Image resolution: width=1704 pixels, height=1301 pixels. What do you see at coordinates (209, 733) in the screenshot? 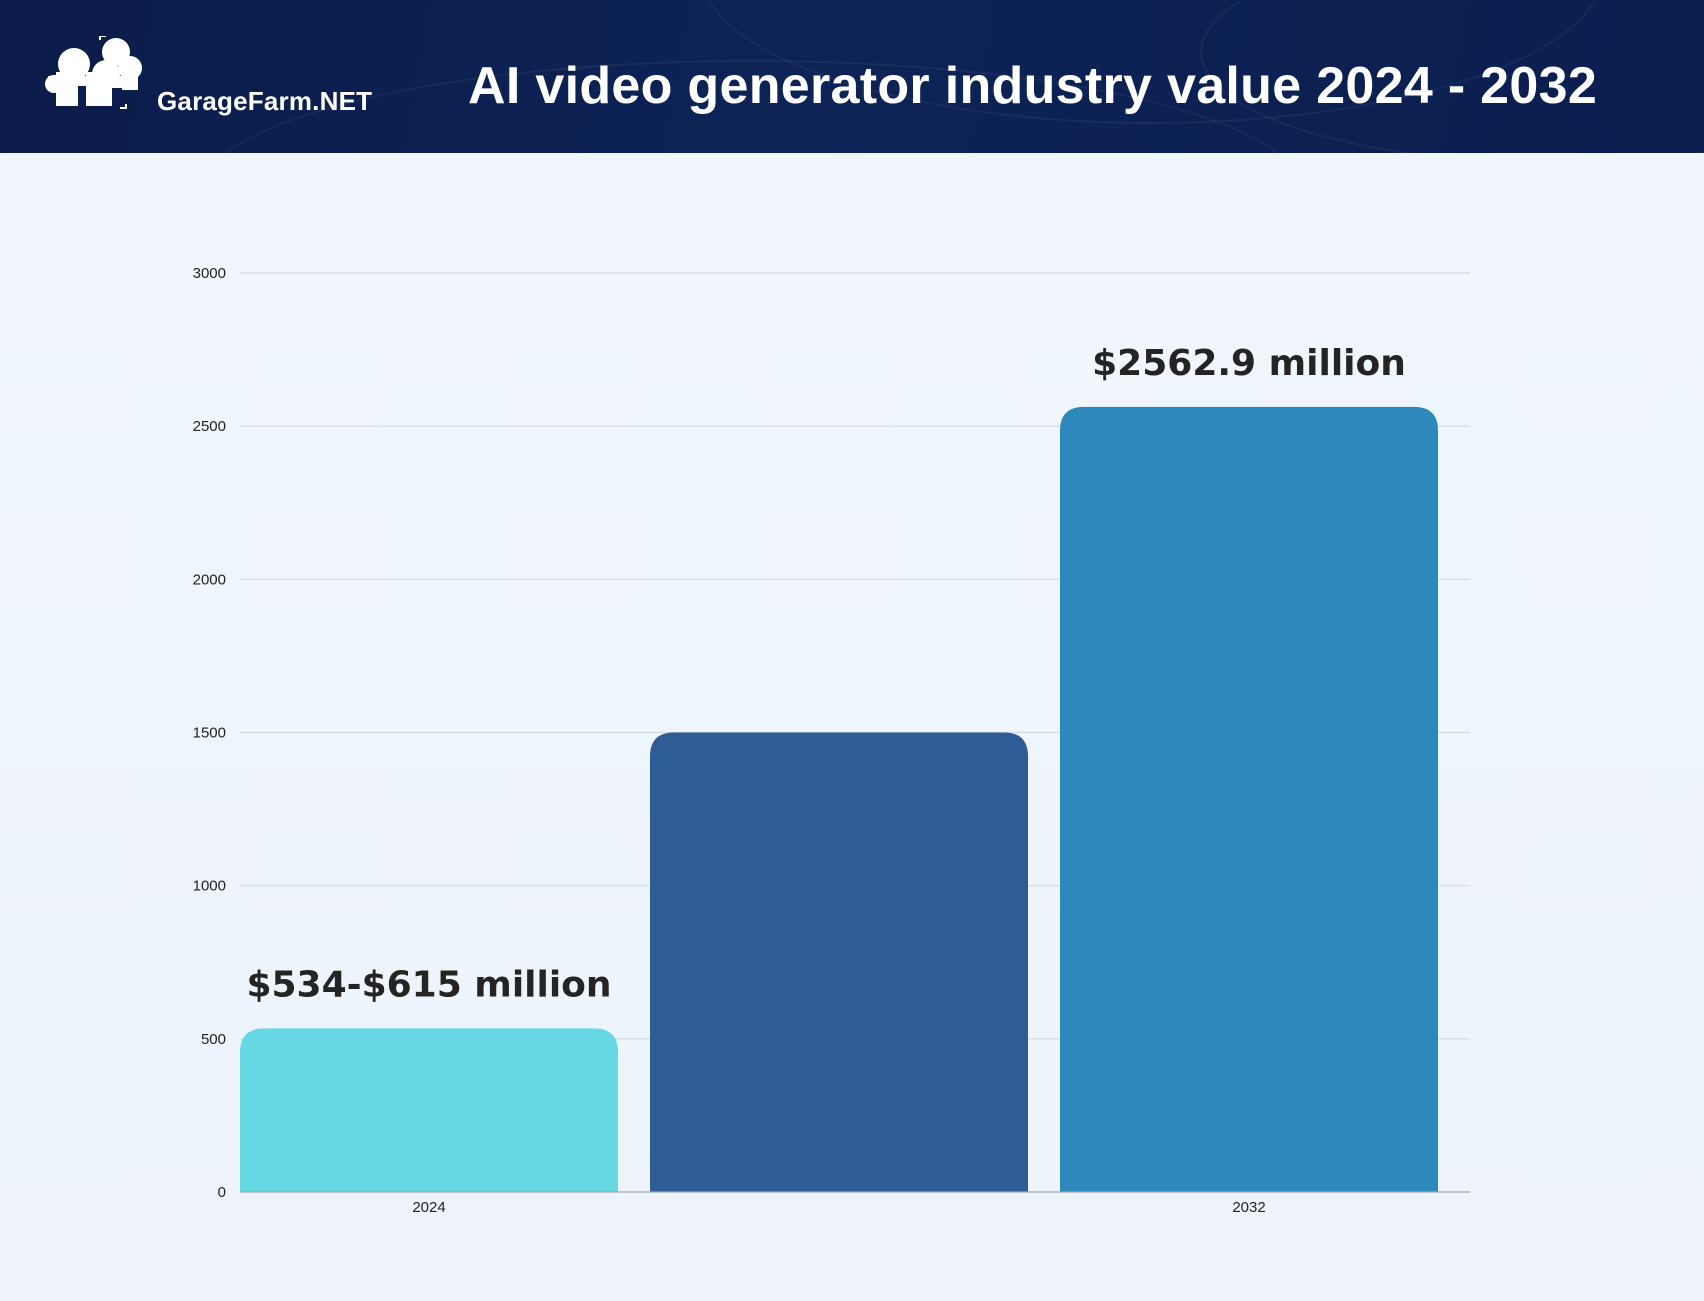
I see `y-tick-label: 1500` at bounding box center [209, 733].